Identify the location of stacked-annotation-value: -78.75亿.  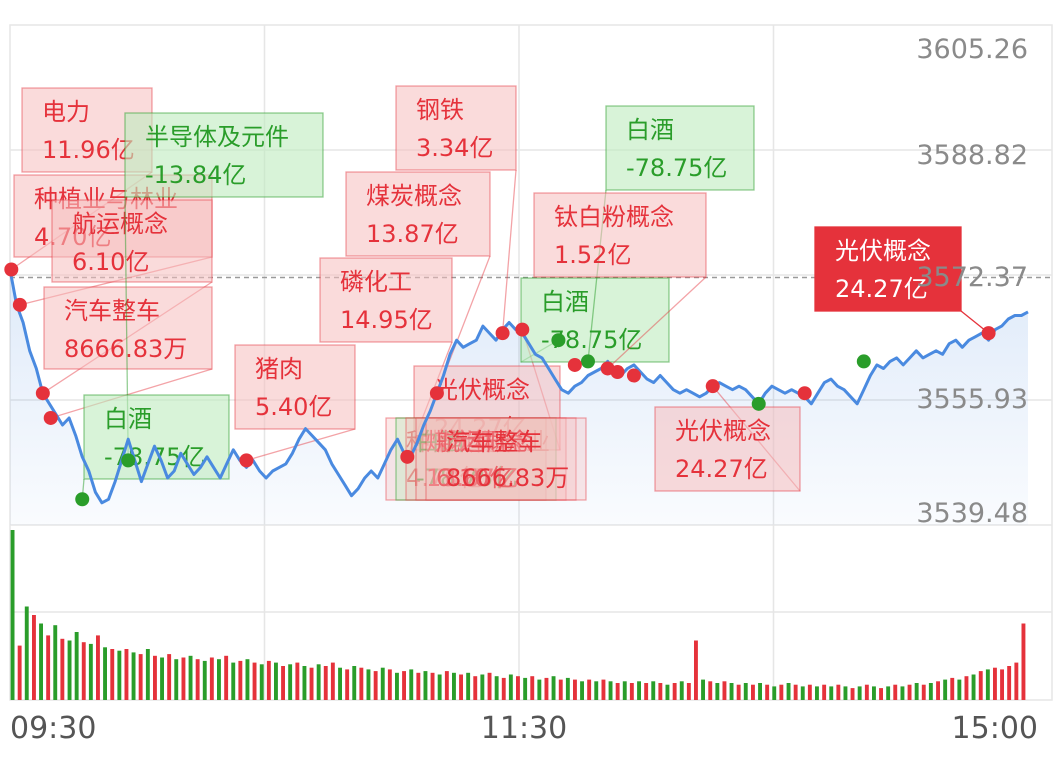
(466, 478).